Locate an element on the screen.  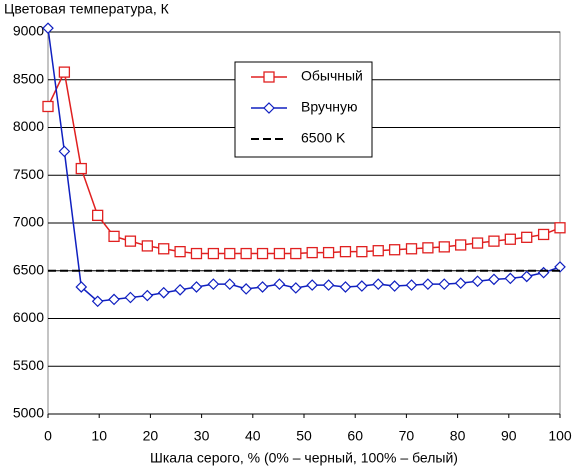
y-tick-label: 7000 is located at coordinates (28, 222).